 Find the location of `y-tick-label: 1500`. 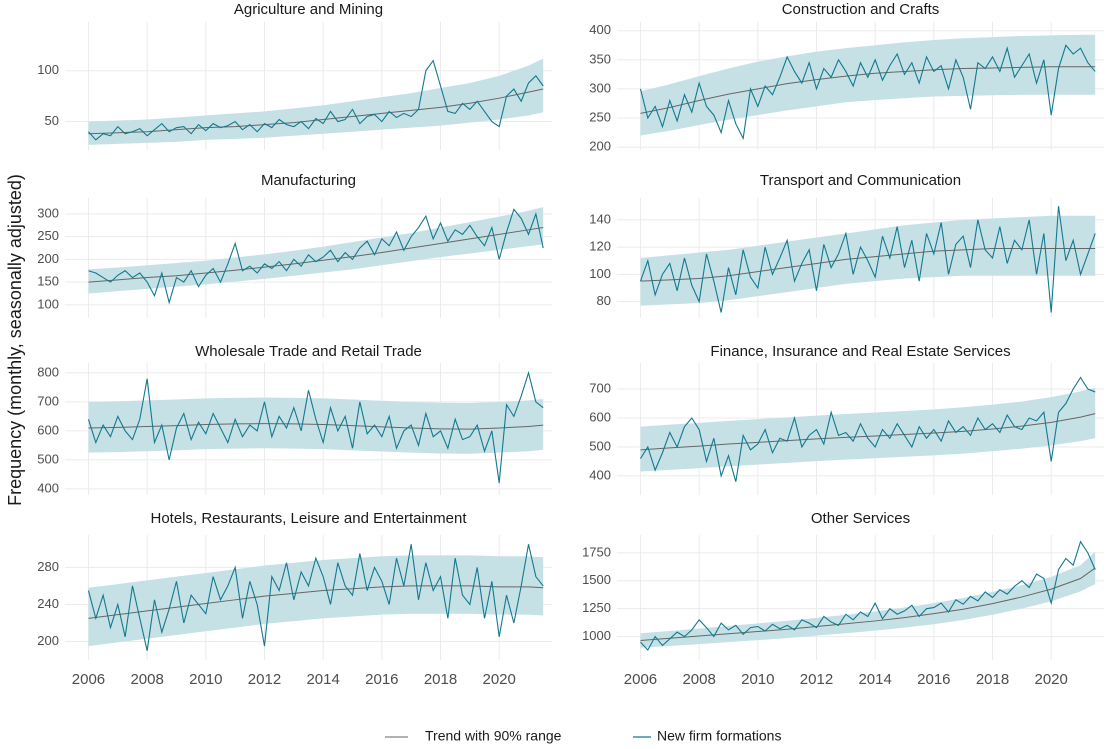

y-tick-label: 1500 is located at coordinates (596, 579).